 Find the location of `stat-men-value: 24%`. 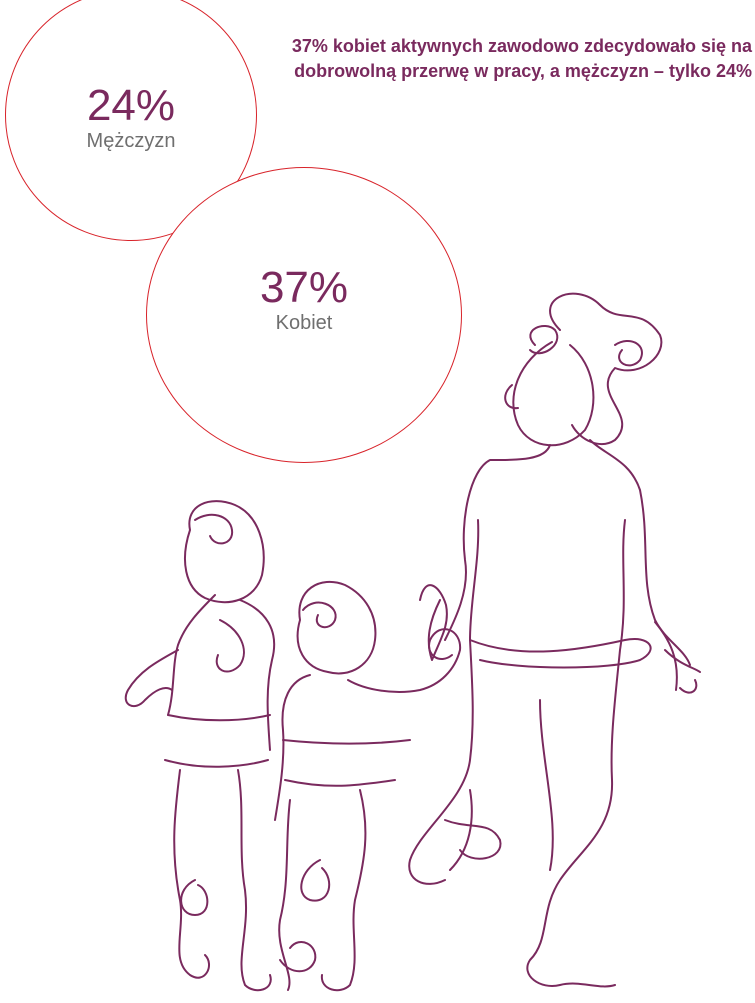

stat-men-value: 24% is located at coordinates (131, 105).